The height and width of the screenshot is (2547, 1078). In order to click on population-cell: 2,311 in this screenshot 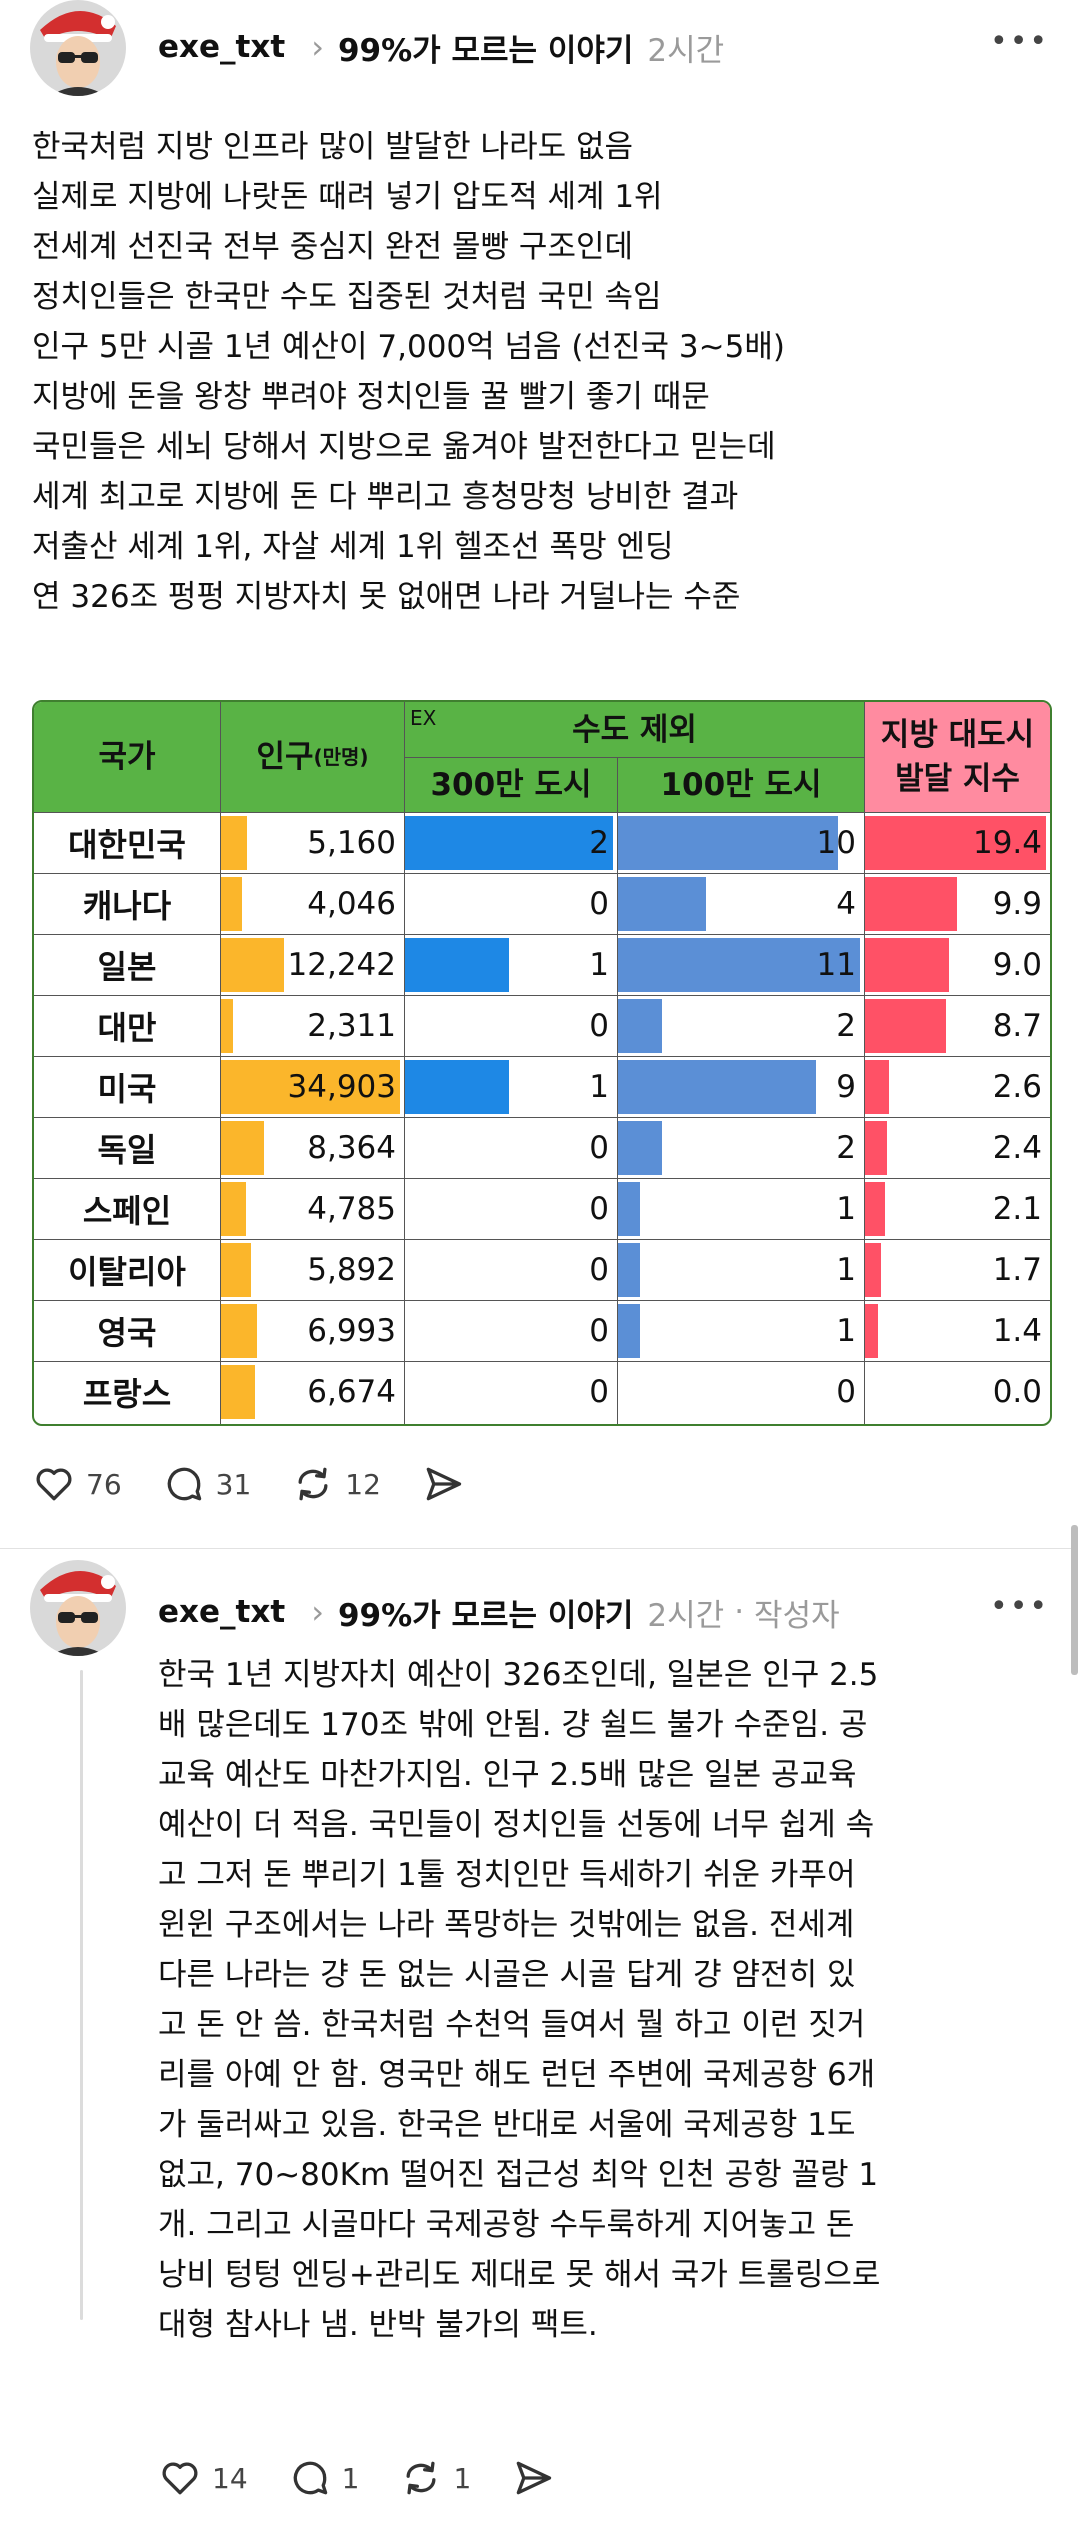, I will do `click(312, 1026)`.